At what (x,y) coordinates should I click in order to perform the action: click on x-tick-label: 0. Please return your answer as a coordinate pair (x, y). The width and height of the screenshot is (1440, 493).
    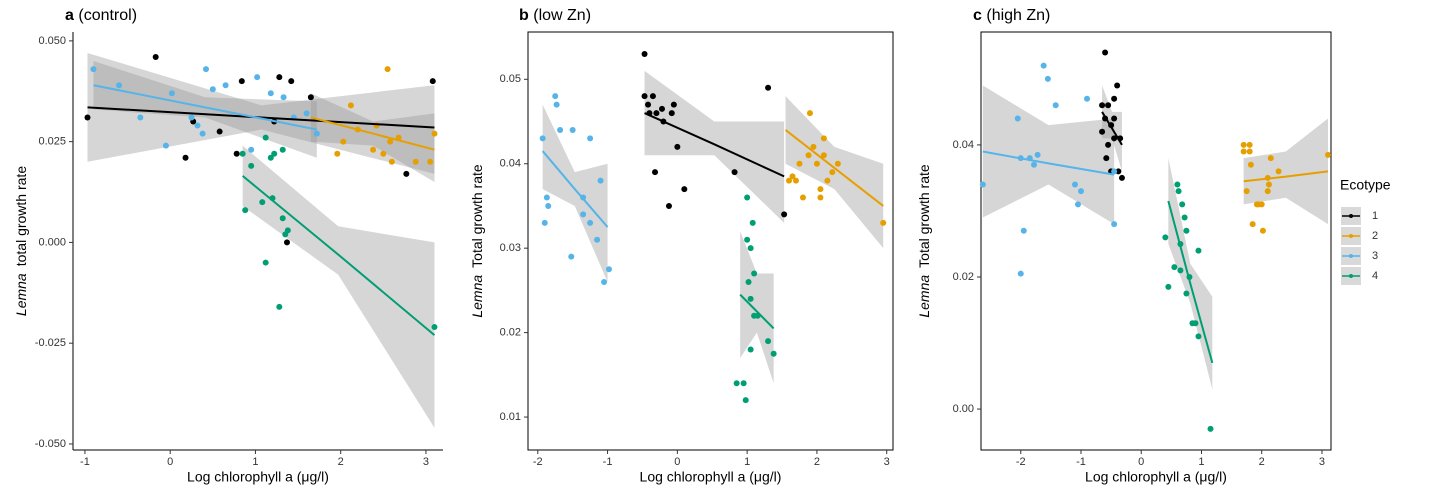
    Looking at the image, I should click on (170, 462).